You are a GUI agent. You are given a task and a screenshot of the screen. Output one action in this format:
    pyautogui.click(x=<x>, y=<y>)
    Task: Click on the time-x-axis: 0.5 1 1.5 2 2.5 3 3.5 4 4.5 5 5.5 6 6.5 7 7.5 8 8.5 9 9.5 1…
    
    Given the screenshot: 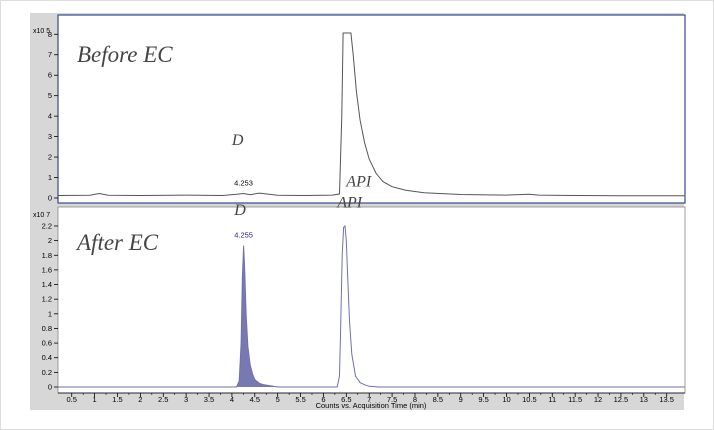 What is the action you would take?
    pyautogui.click(x=371, y=398)
    